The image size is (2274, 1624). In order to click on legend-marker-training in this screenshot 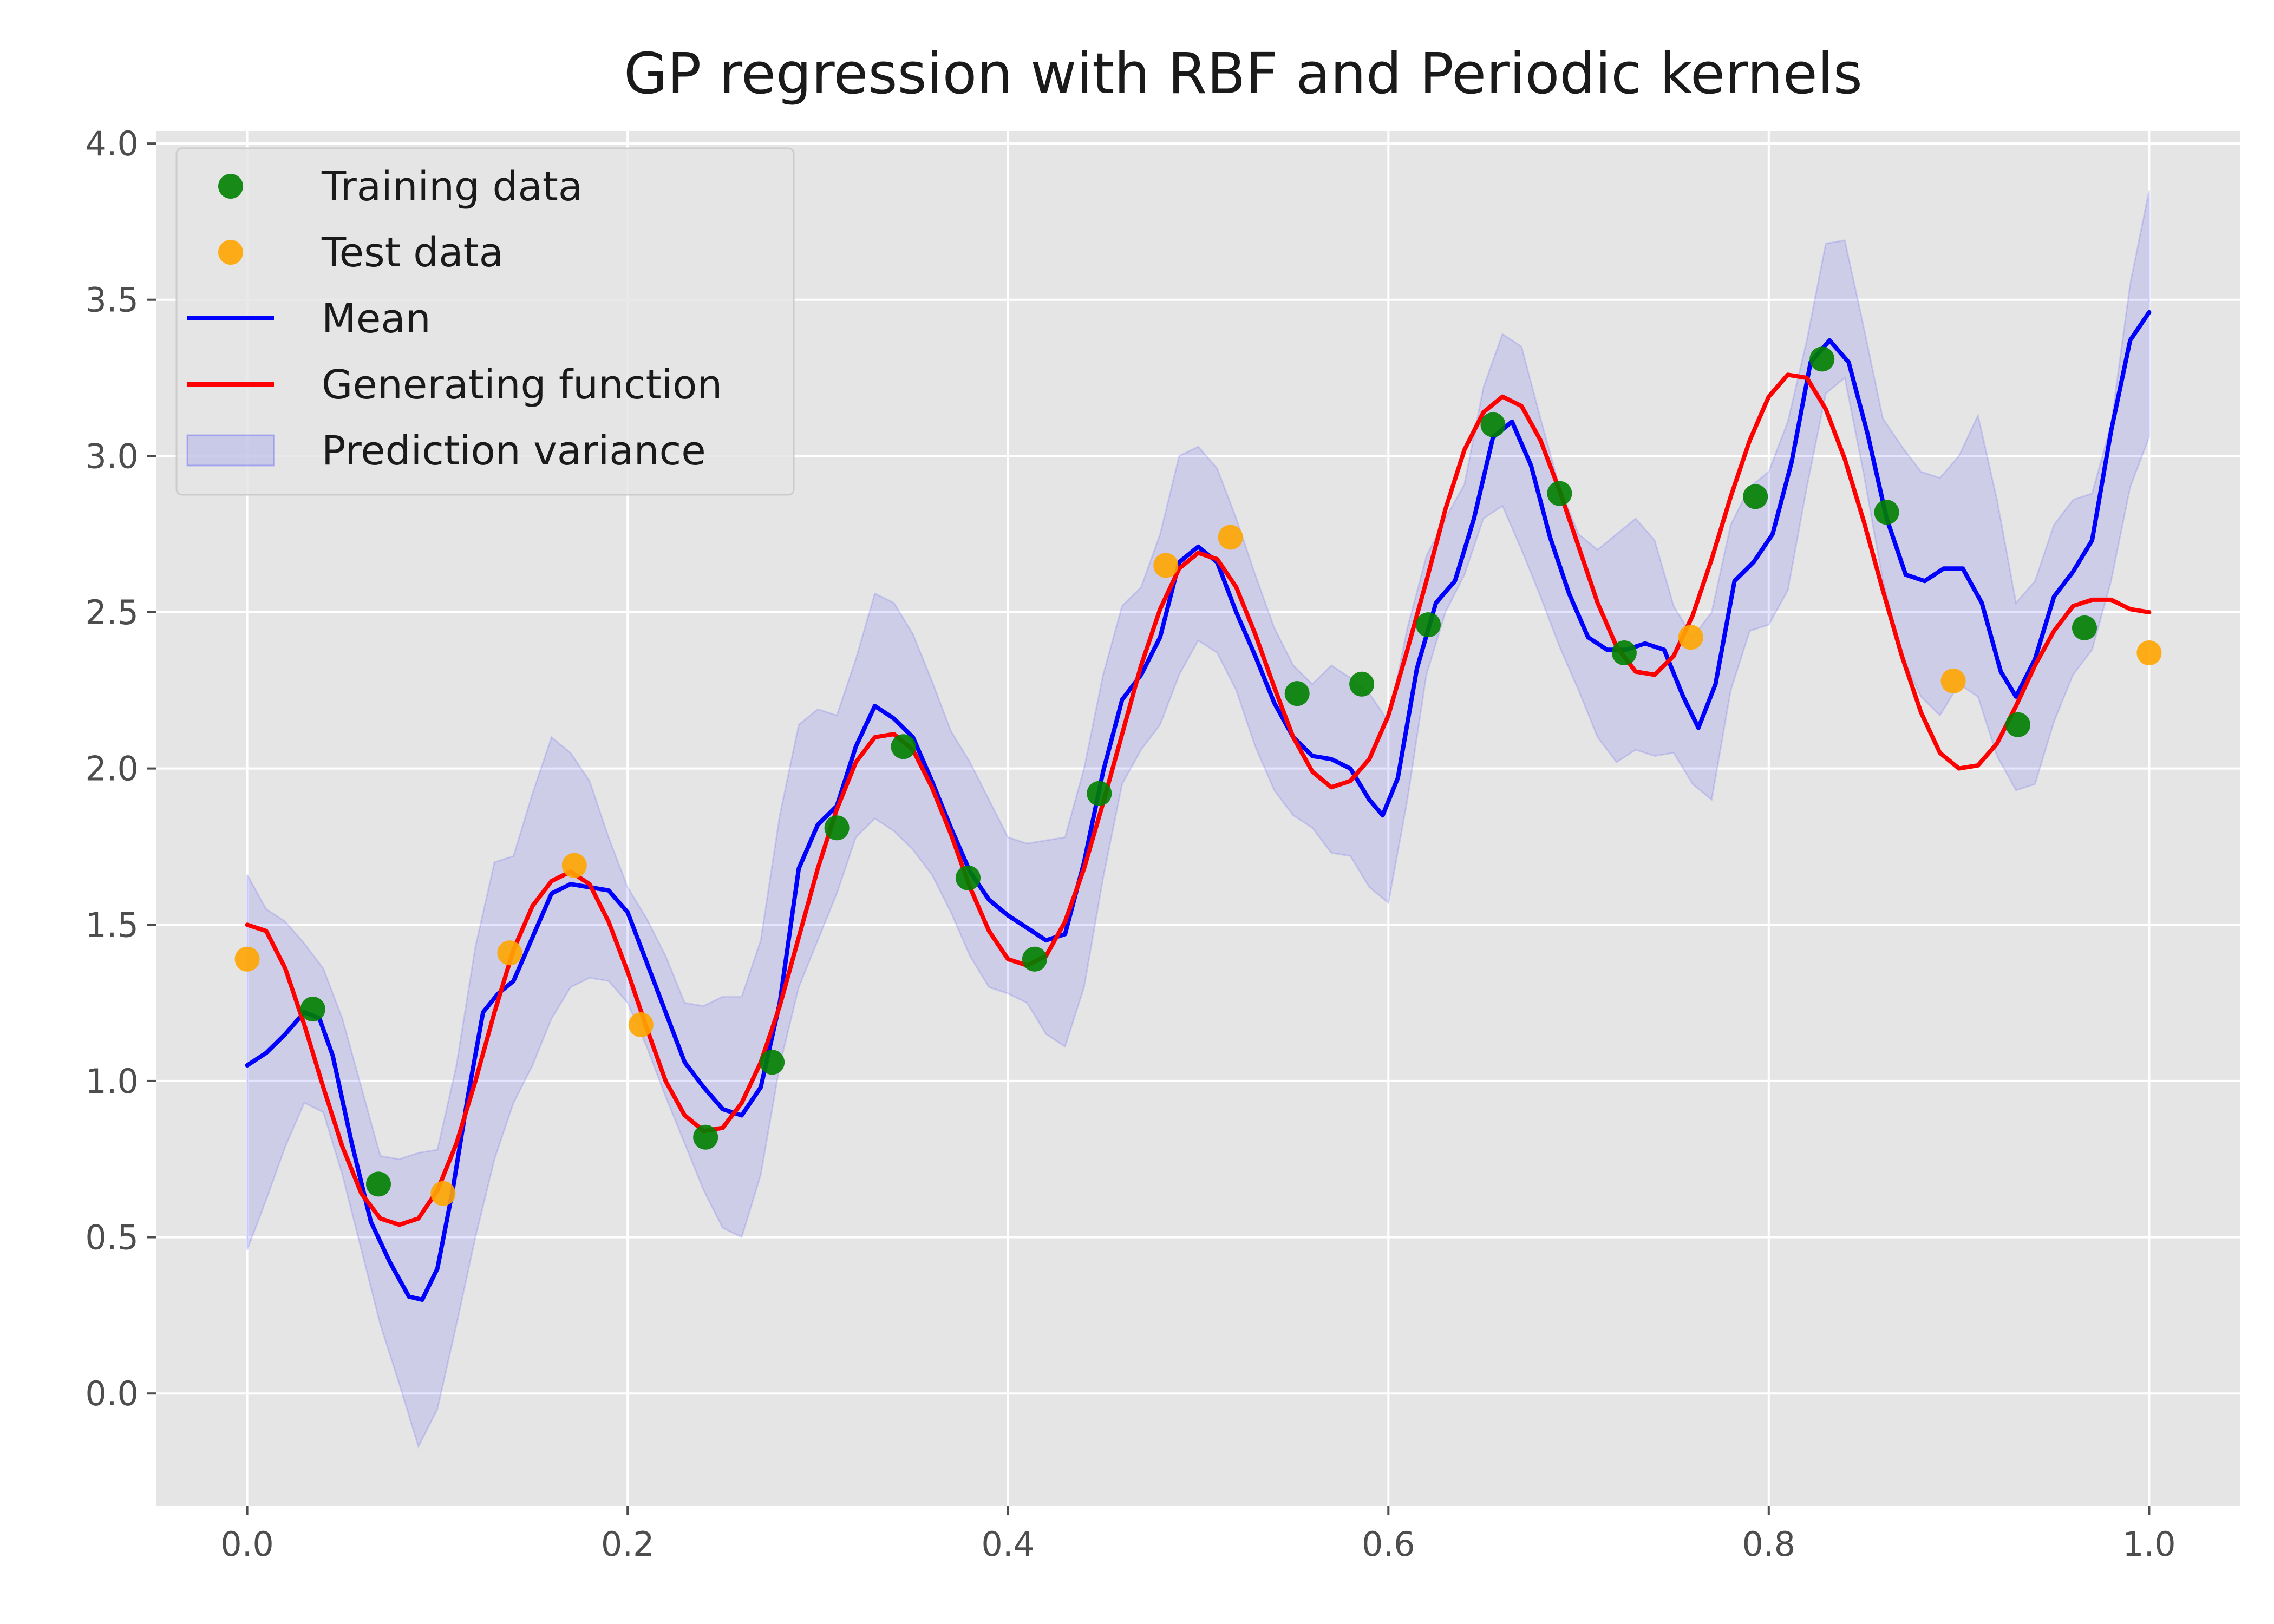, I will do `click(231, 187)`.